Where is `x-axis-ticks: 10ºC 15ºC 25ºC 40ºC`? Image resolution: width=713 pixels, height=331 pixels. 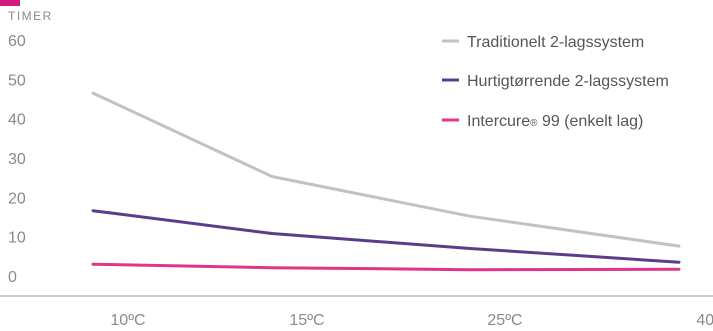 x-axis-ticks: 10ºC 15ºC 25ºC 40ºC is located at coordinates (411, 320).